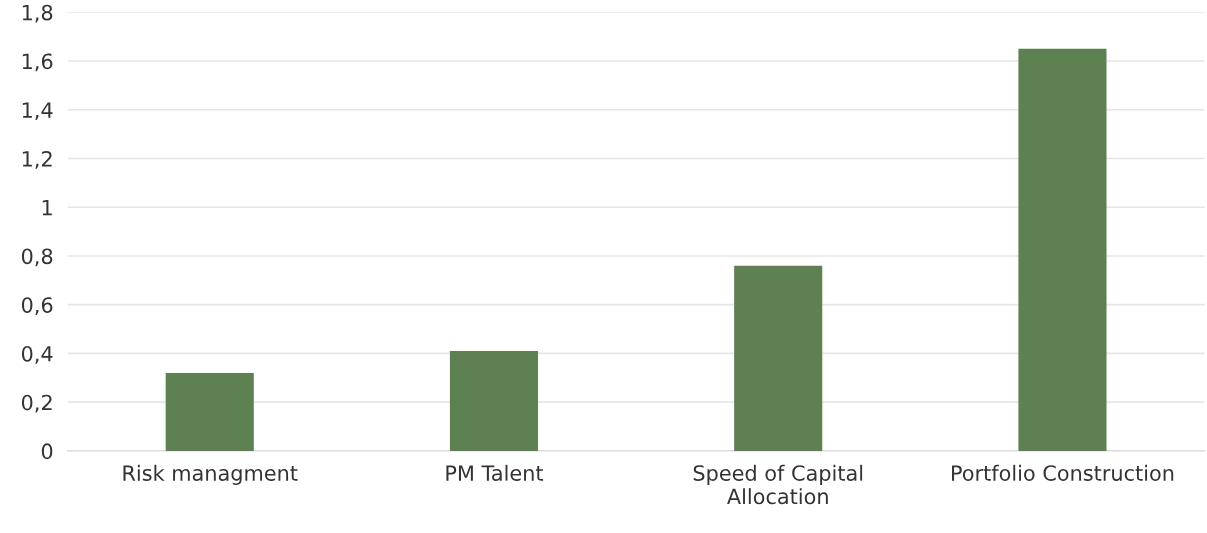 The height and width of the screenshot is (533, 1207). I want to click on x-tick-label: Portfolio Construction, so click(1063, 472).